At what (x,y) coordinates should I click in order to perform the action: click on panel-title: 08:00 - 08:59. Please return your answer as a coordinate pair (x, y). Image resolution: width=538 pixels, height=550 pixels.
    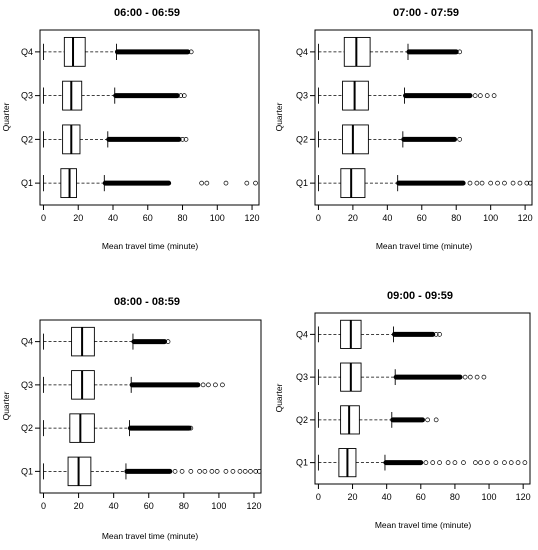
    Looking at the image, I should click on (147, 302).